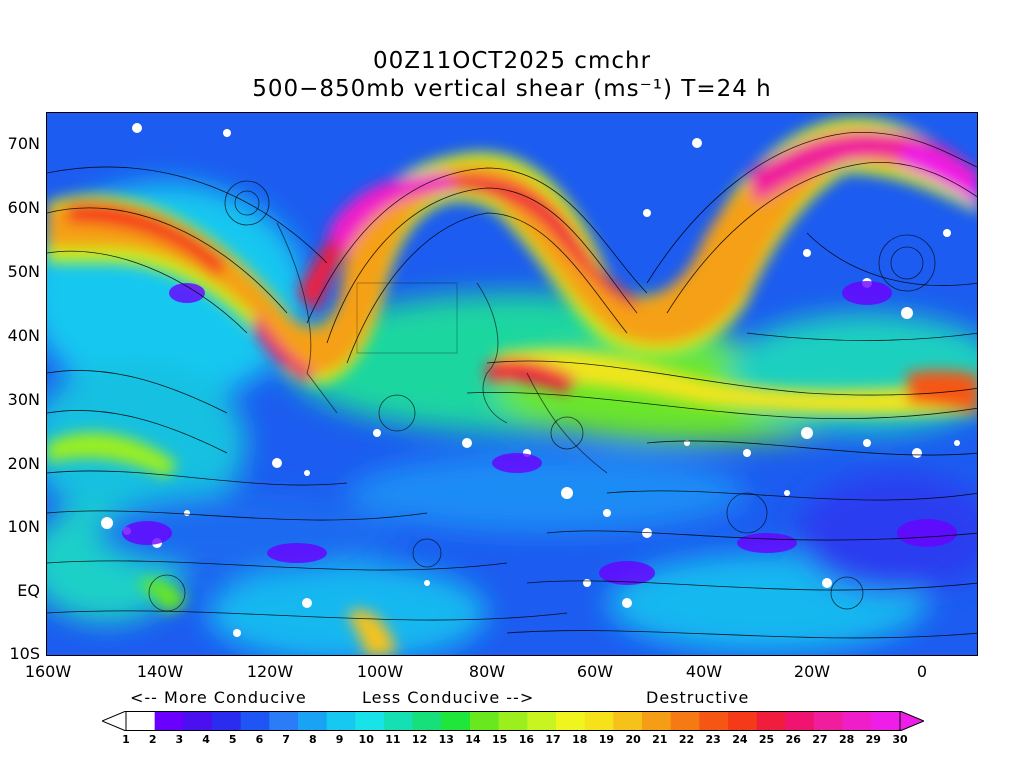 The image size is (1024, 768). Describe the element at coordinates (179, 739) in the screenshot. I see `colorbar-tick-label: 3` at that location.